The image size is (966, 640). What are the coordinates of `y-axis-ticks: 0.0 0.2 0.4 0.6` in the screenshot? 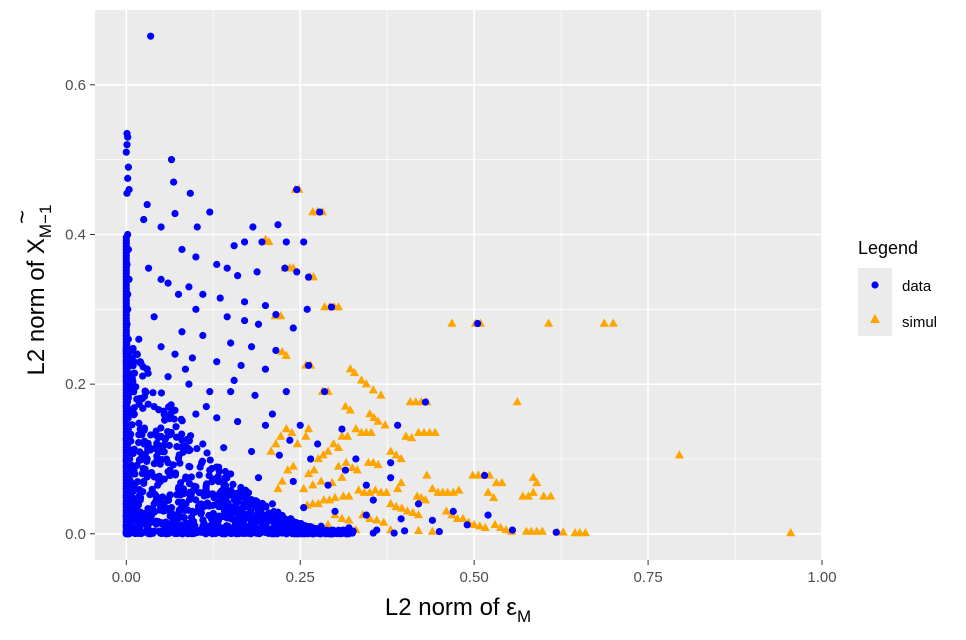 It's located at (80, 310).